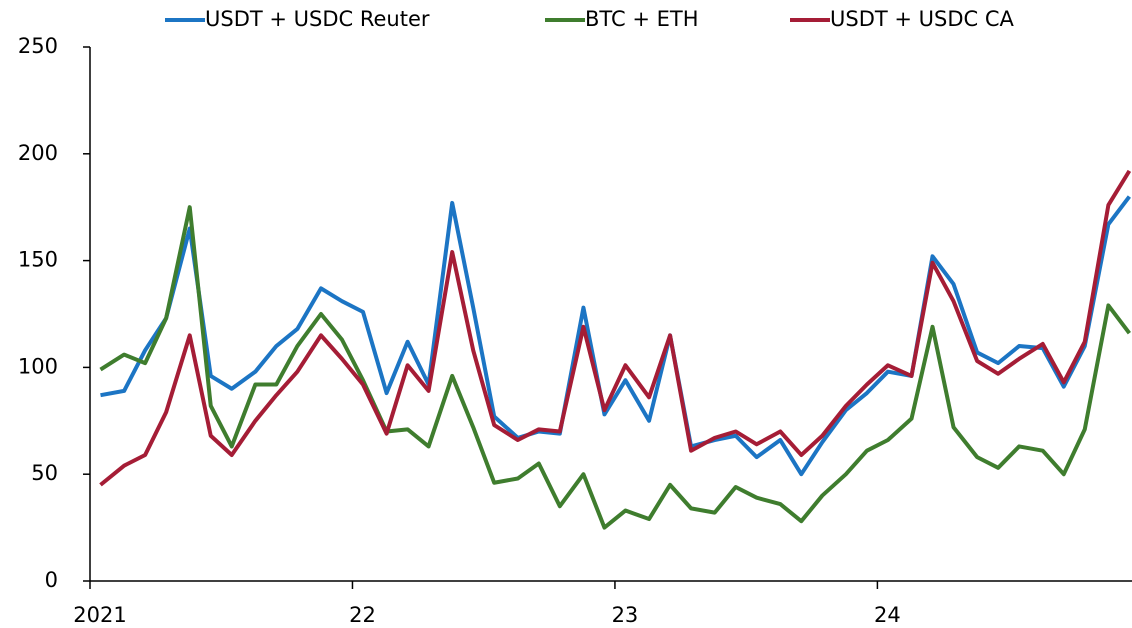 The image size is (1132, 628). I want to click on y-tick-label: 0, so click(51, 580).